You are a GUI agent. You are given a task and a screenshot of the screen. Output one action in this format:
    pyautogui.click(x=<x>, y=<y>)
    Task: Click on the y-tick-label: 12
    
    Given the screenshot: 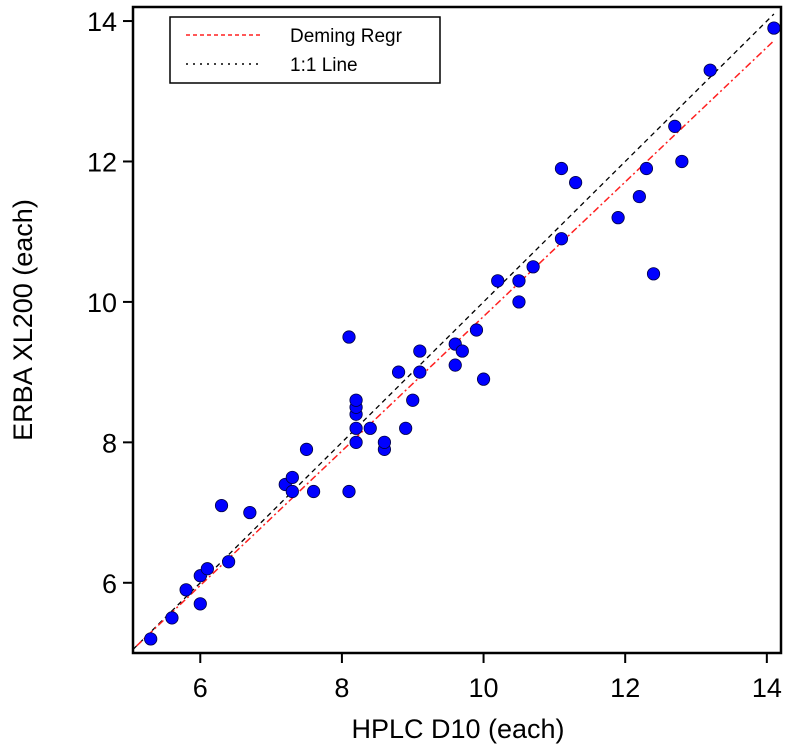 What is the action you would take?
    pyautogui.click(x=102, y=162)
    